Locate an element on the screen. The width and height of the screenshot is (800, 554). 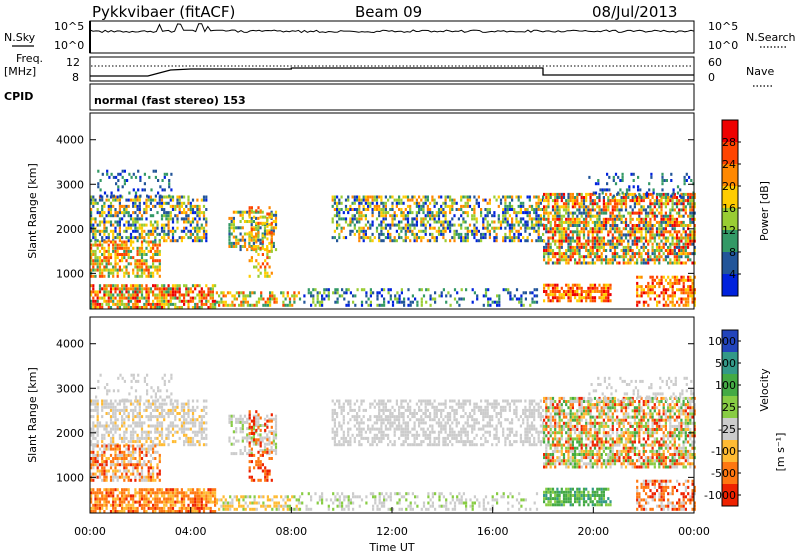
power-data-cell-2057 is located at coordinates (514, 234).